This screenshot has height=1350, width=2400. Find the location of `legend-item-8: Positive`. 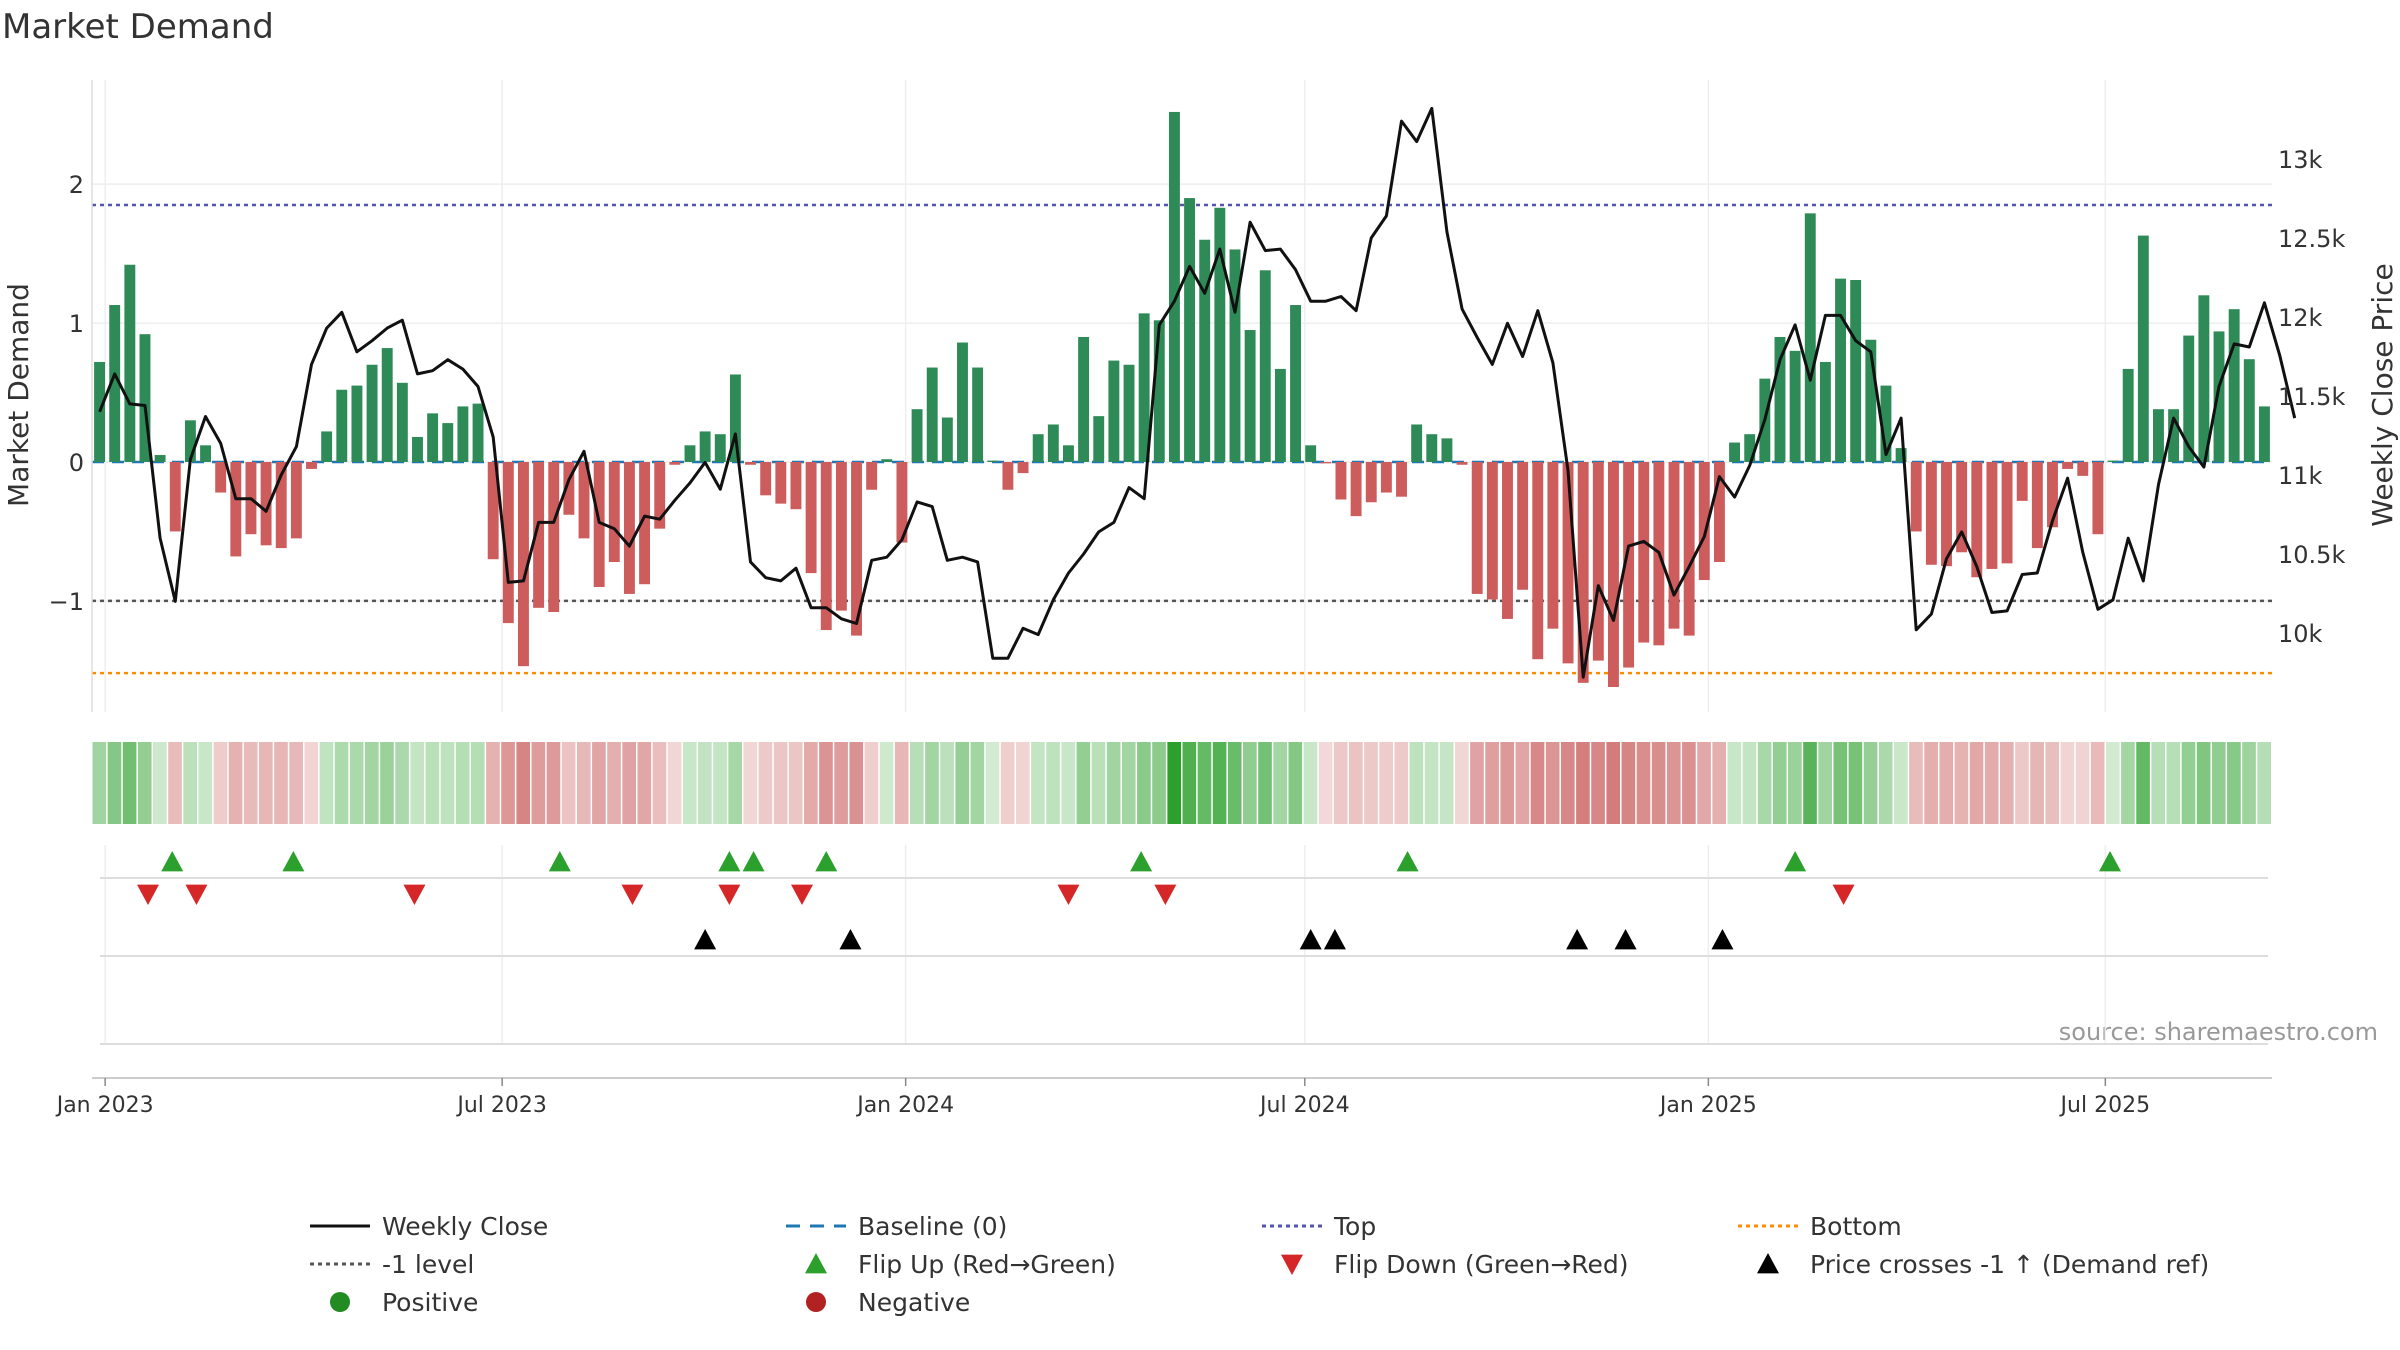

legend-item-8: Positive is located at coordinates (404, 1302).